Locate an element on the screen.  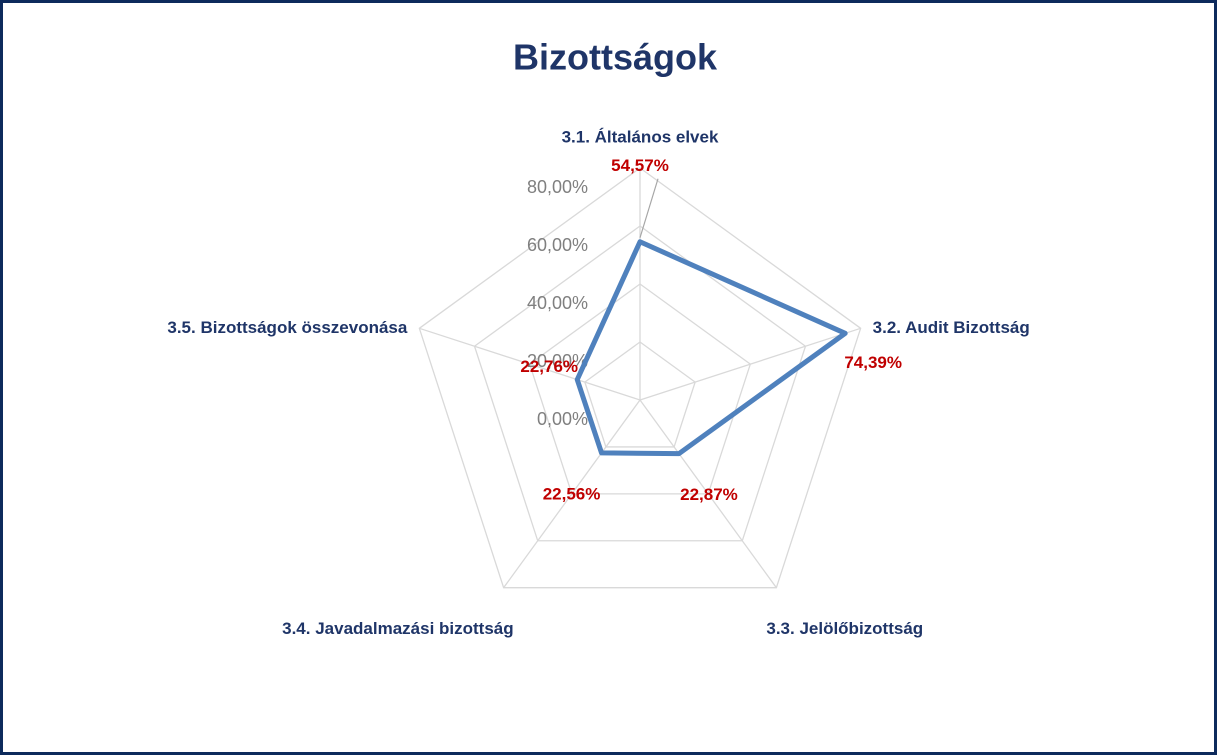
category-label: 3.1. Általános elvek is located at coordinates (640, 136).